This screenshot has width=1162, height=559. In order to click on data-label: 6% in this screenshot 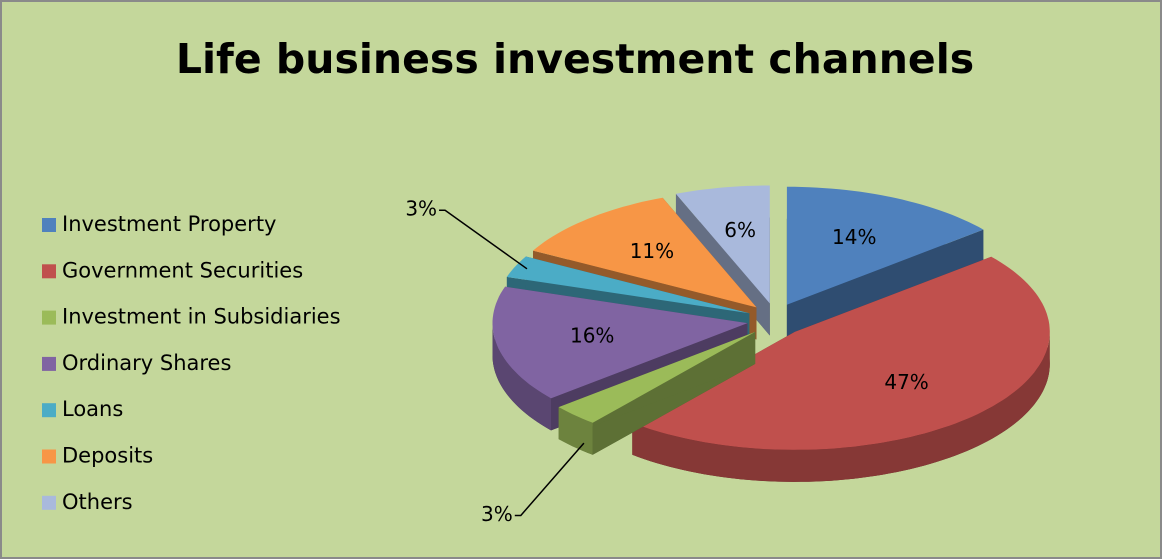, I will do `click(740, 230)`.